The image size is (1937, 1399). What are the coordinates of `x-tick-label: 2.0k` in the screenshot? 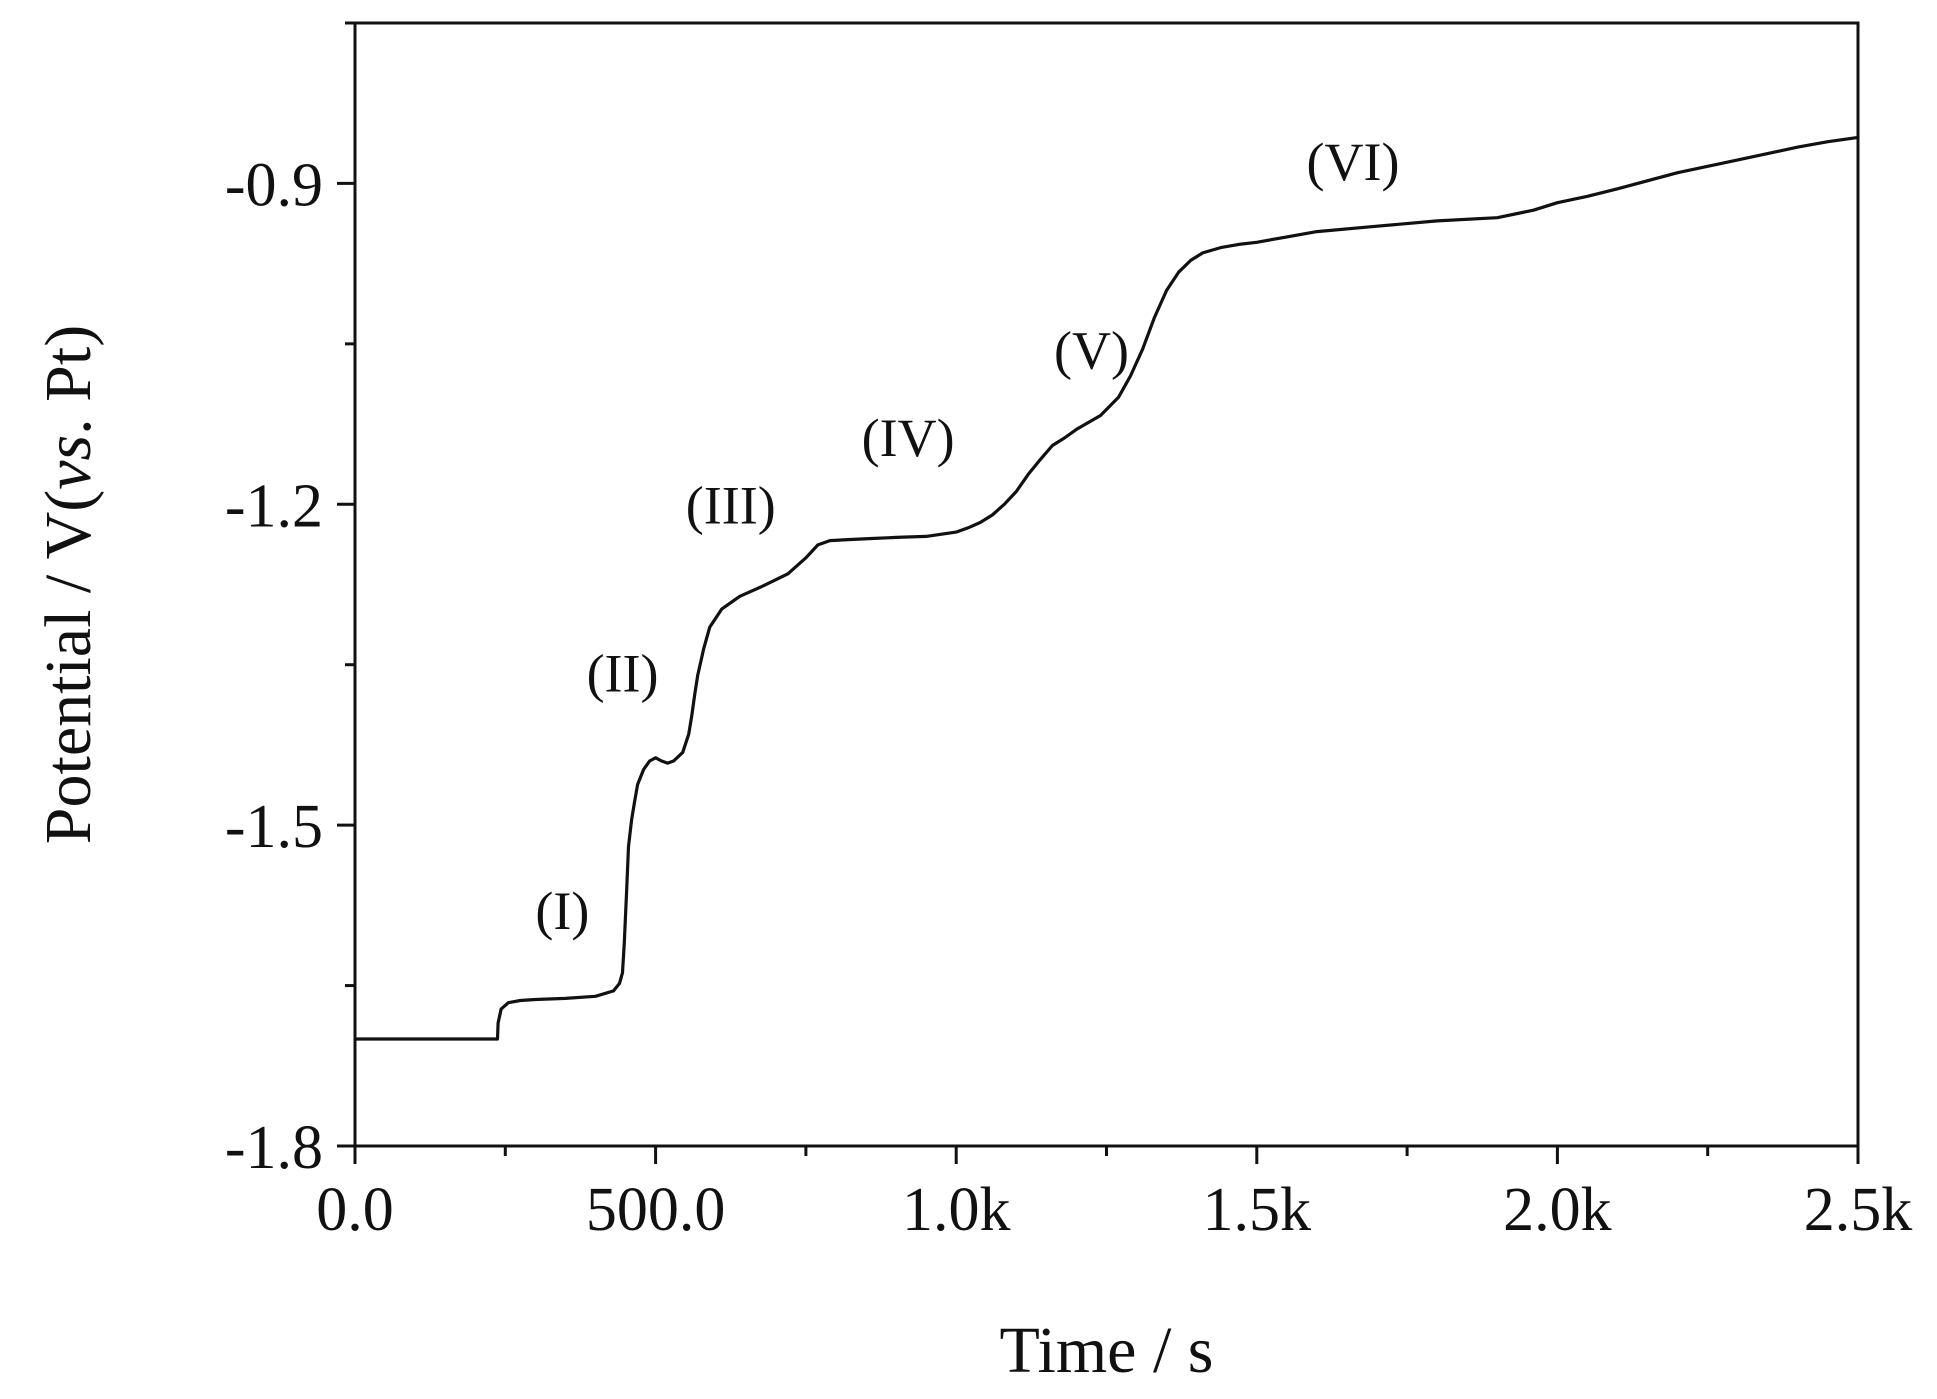 It's located at (1557, 1210).